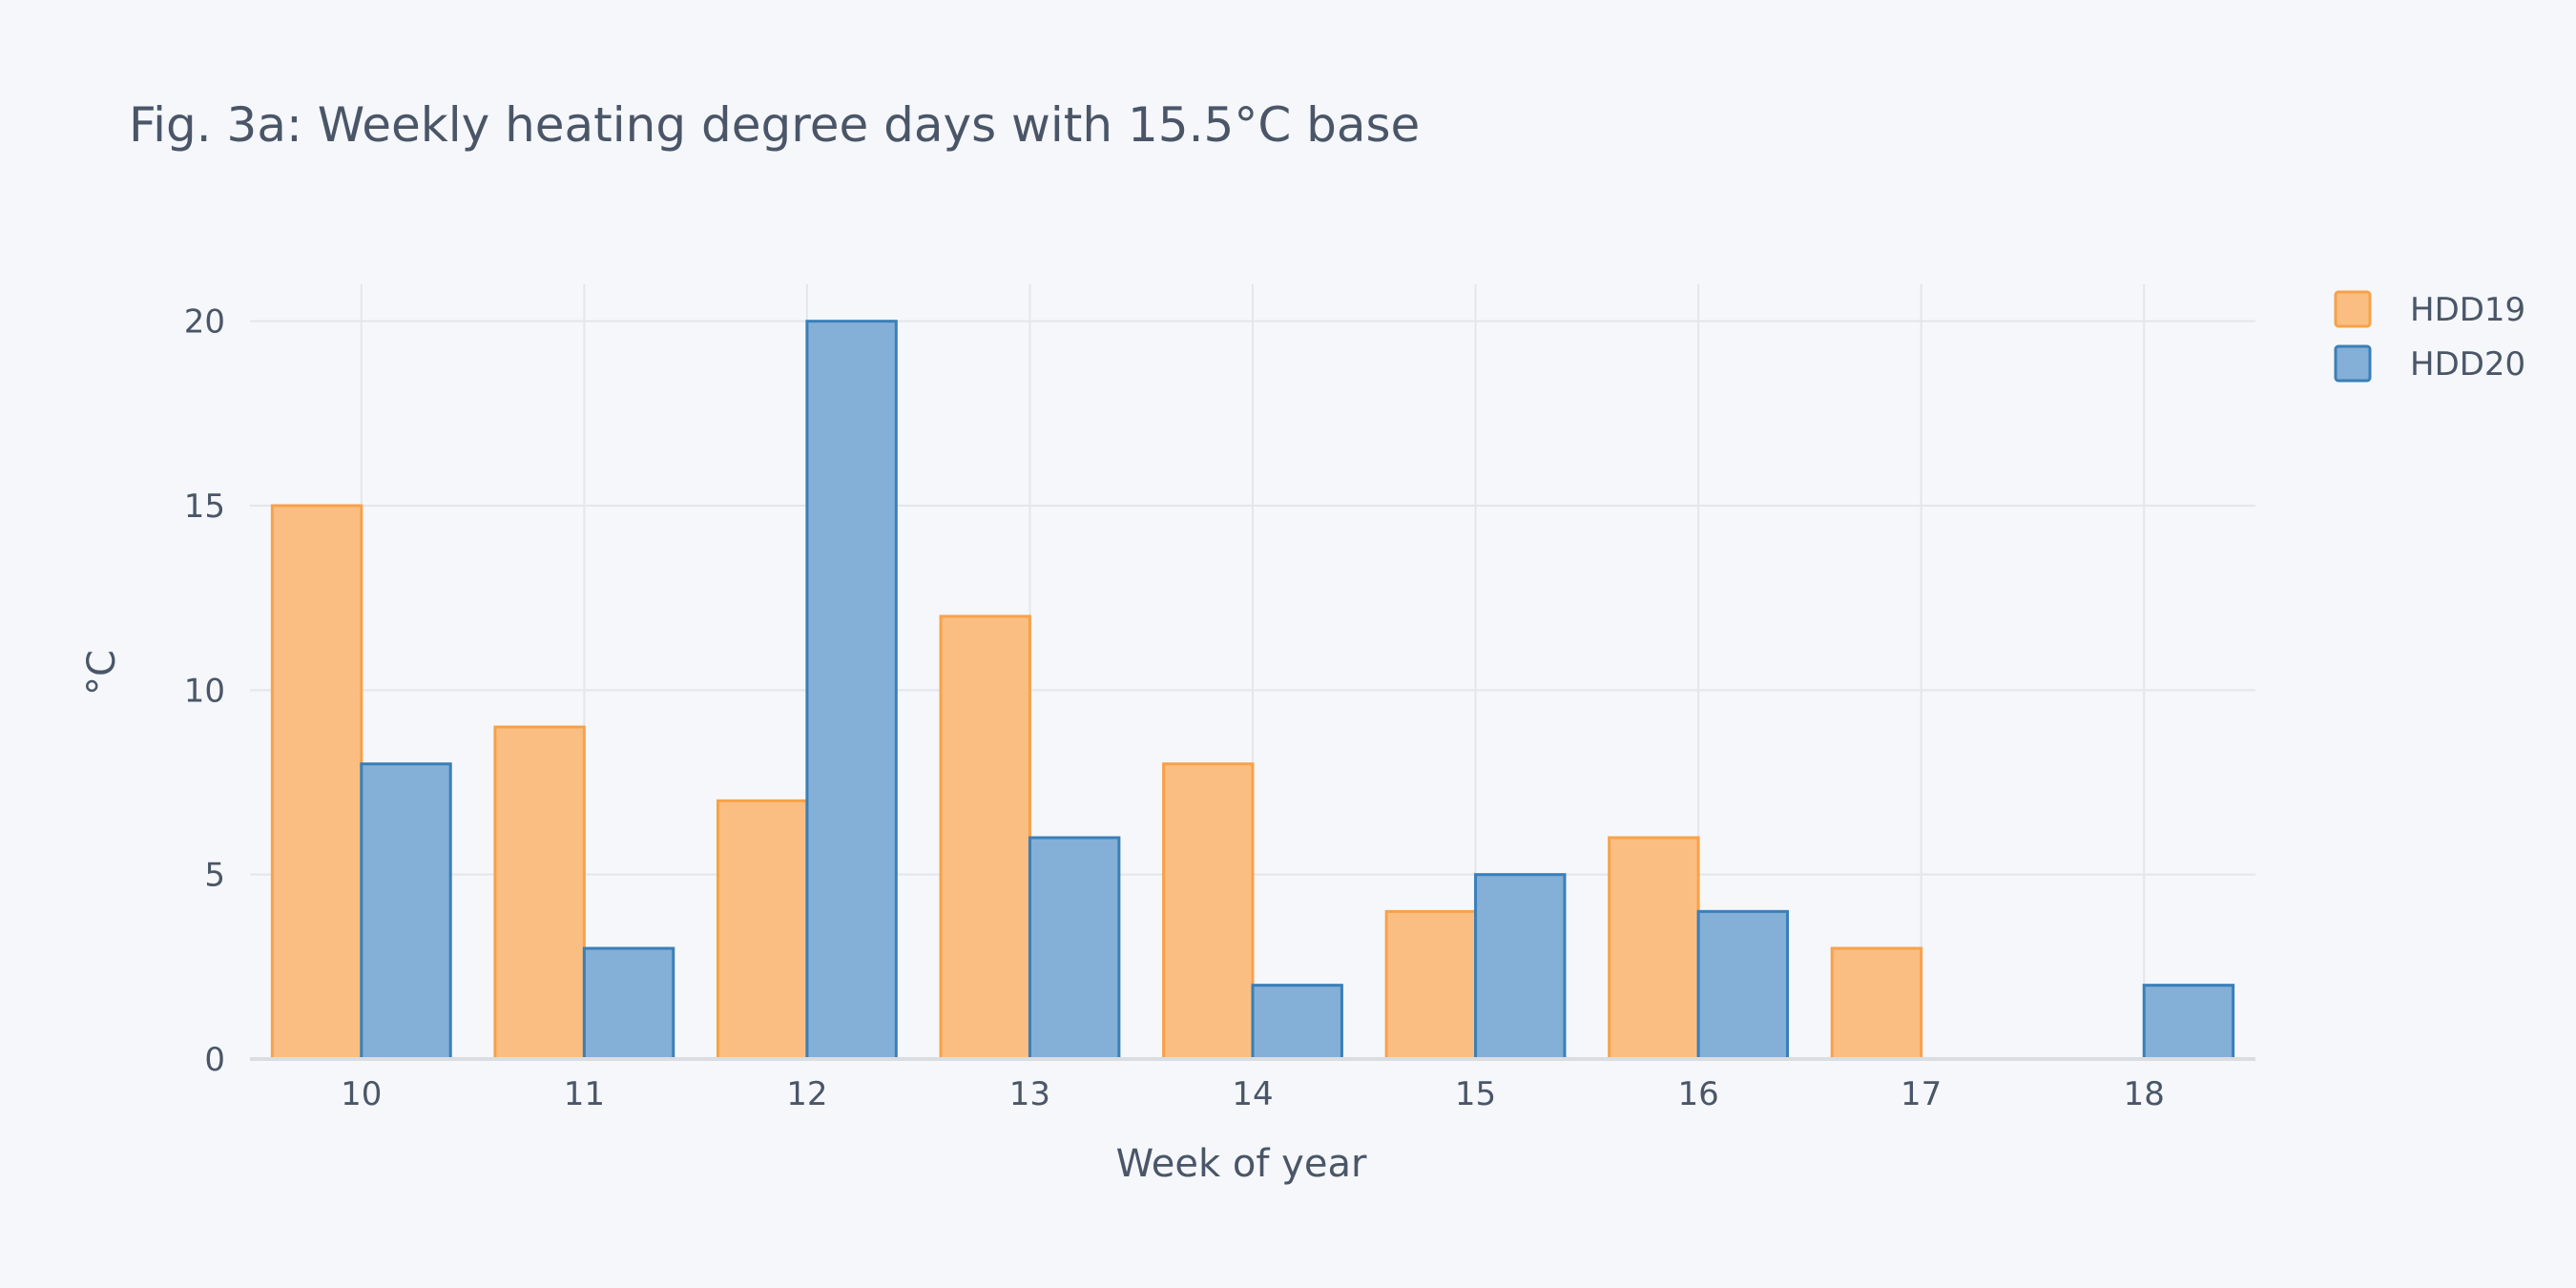 The width and height of the screenshot is (2576, 1288). I want to click on y-tick-label: 20, so click(204, 322).